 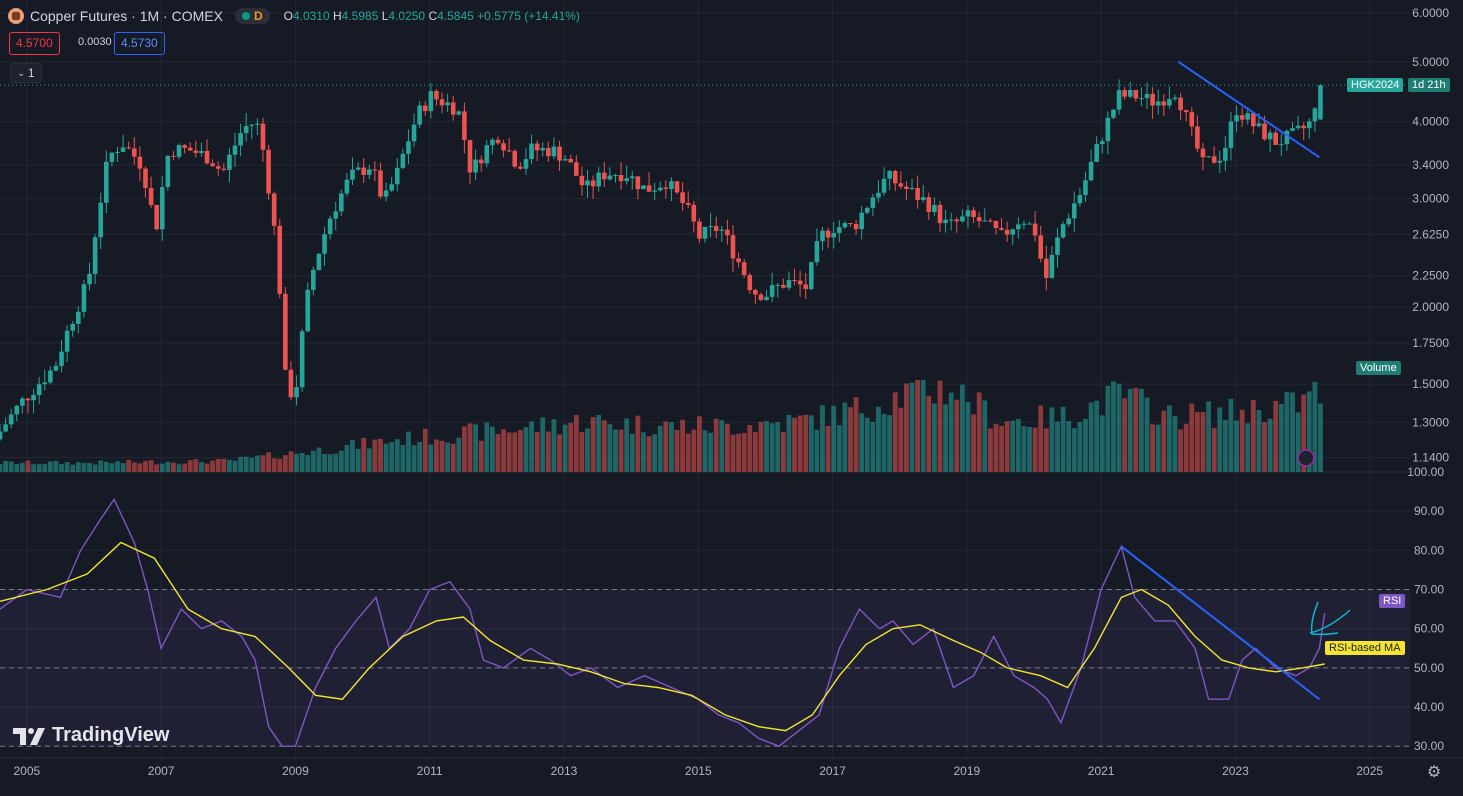 I want to click on chevron-down-icon: ⌄, so click(x=21, y=72).